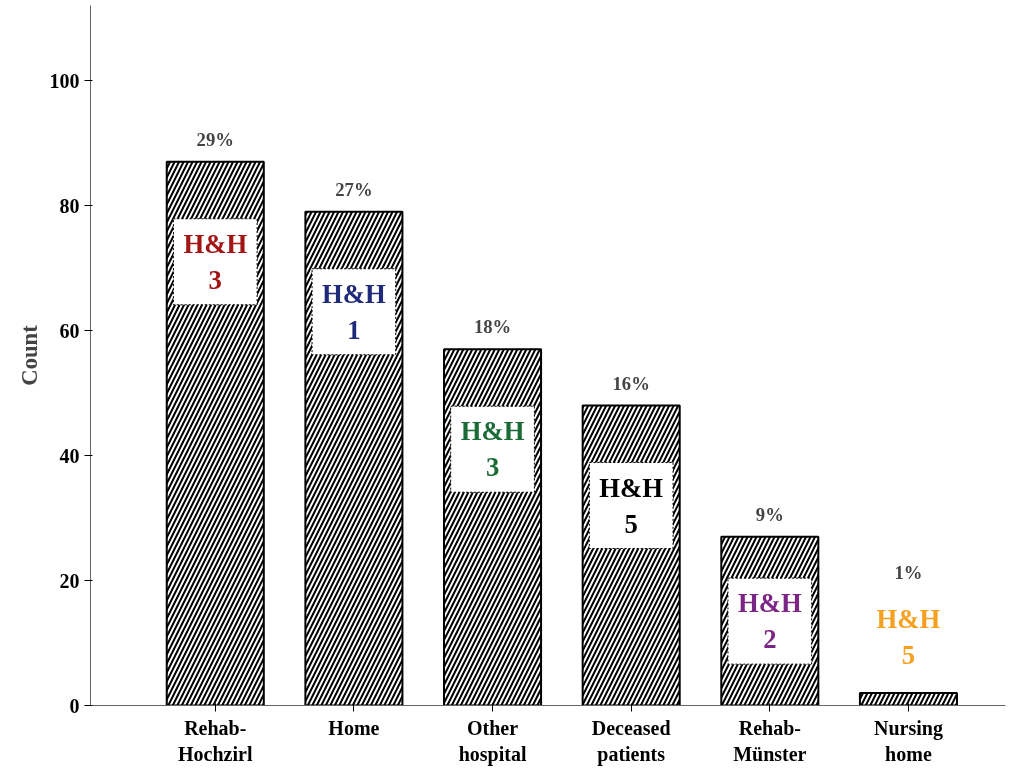 The height and width of the screenshot is (784, 1018). What do you see at coordinates (69, 455) in the screenshot?
I see `y-tick-label: 40` at bounding box center [69, 455].